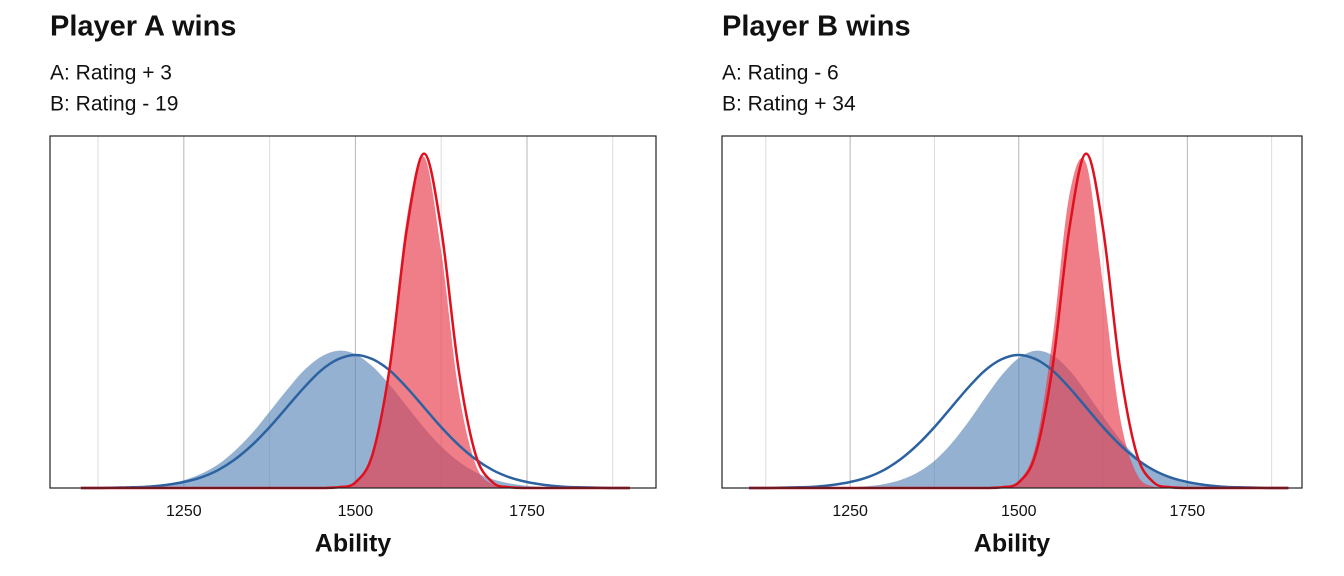 The width and height of the screenshot is (1344, 576). What do you see at coordinates (789, 104) in the screenshot?
I see `subtitle: B: Rating + 34` at bounding box center [789, 104].